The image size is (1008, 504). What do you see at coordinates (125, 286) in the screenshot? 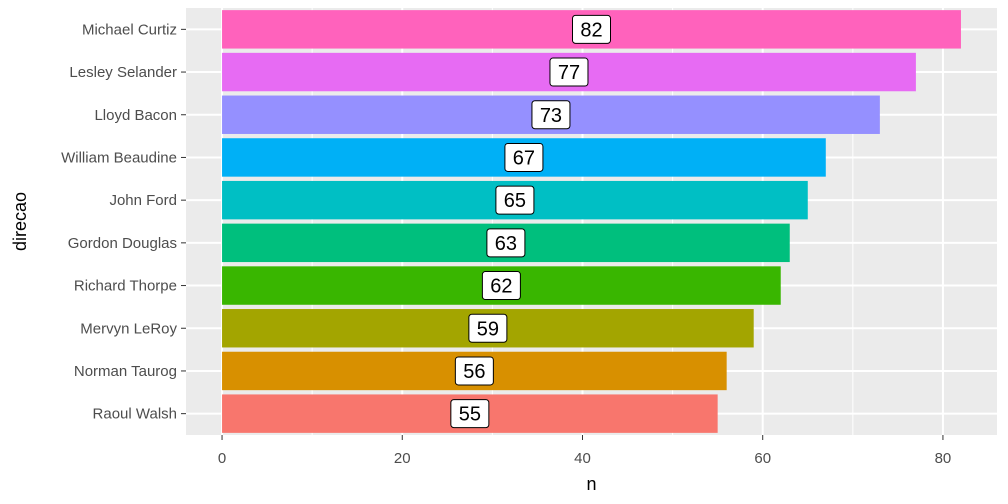
I see `y-tick-label: Richard Thorpe` at bounding box center [125, 286].